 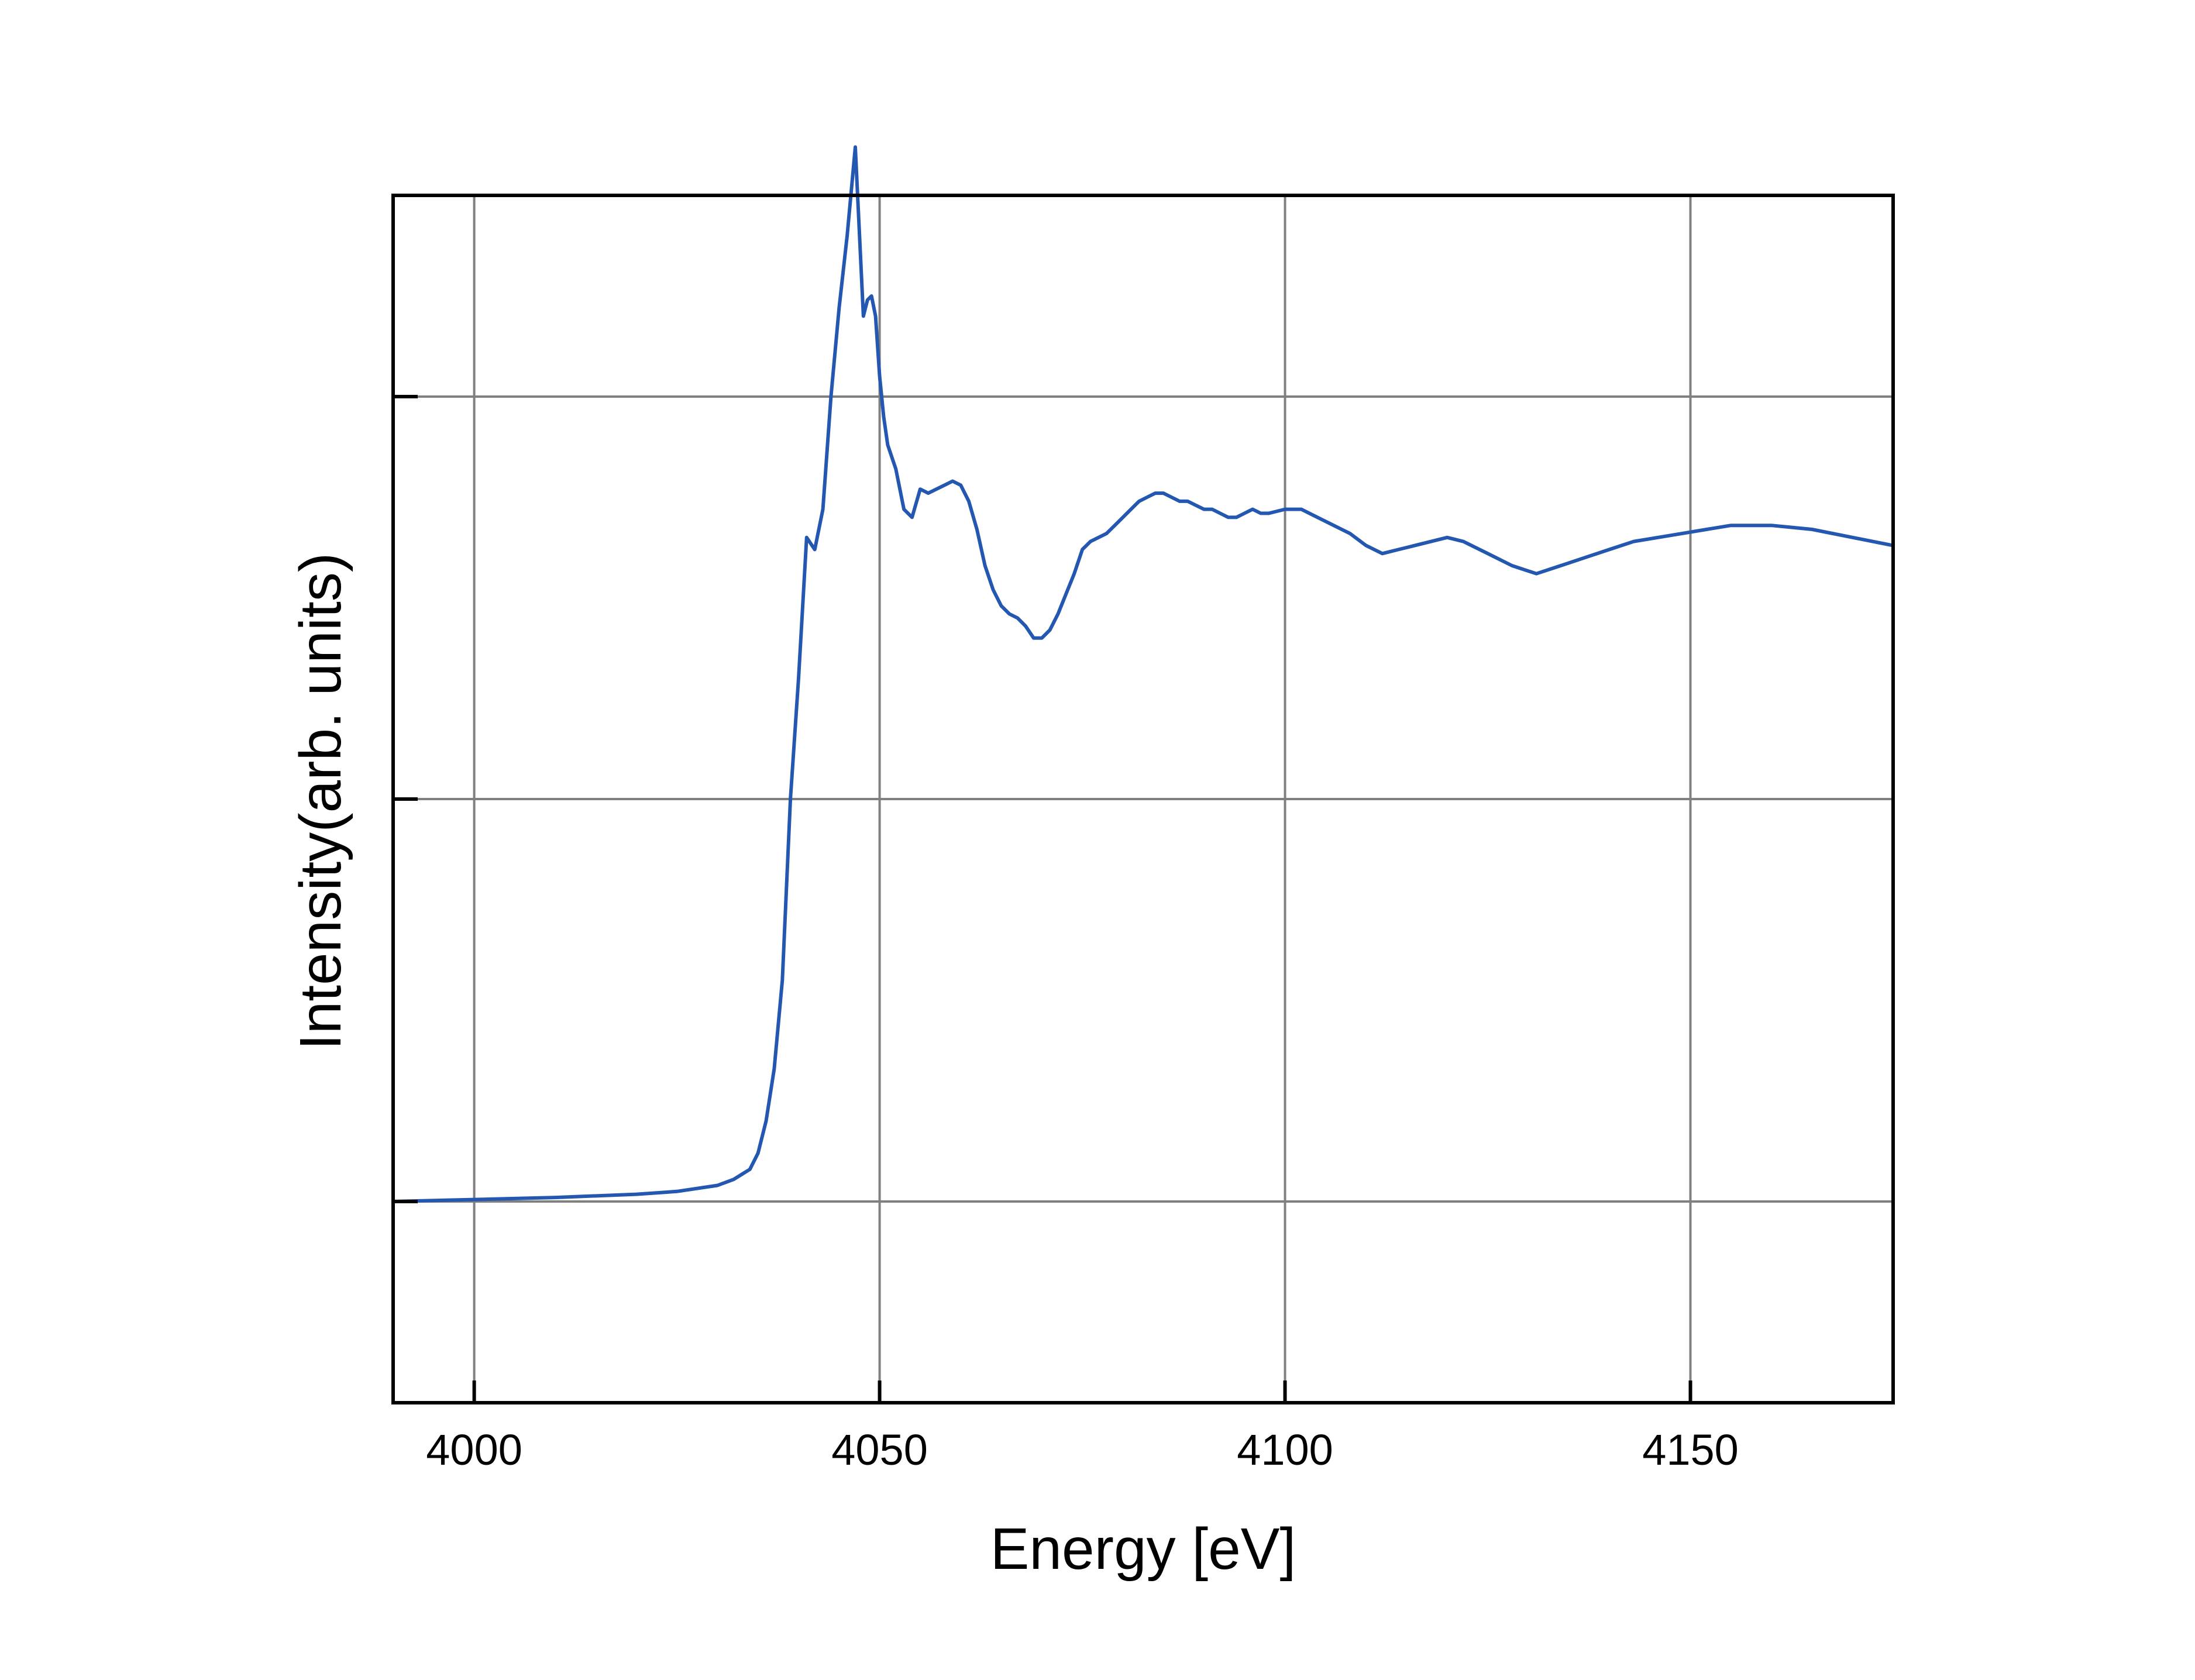 I want to click on x-axis-label: Energy [eV], so click(x=1143, y=1549).